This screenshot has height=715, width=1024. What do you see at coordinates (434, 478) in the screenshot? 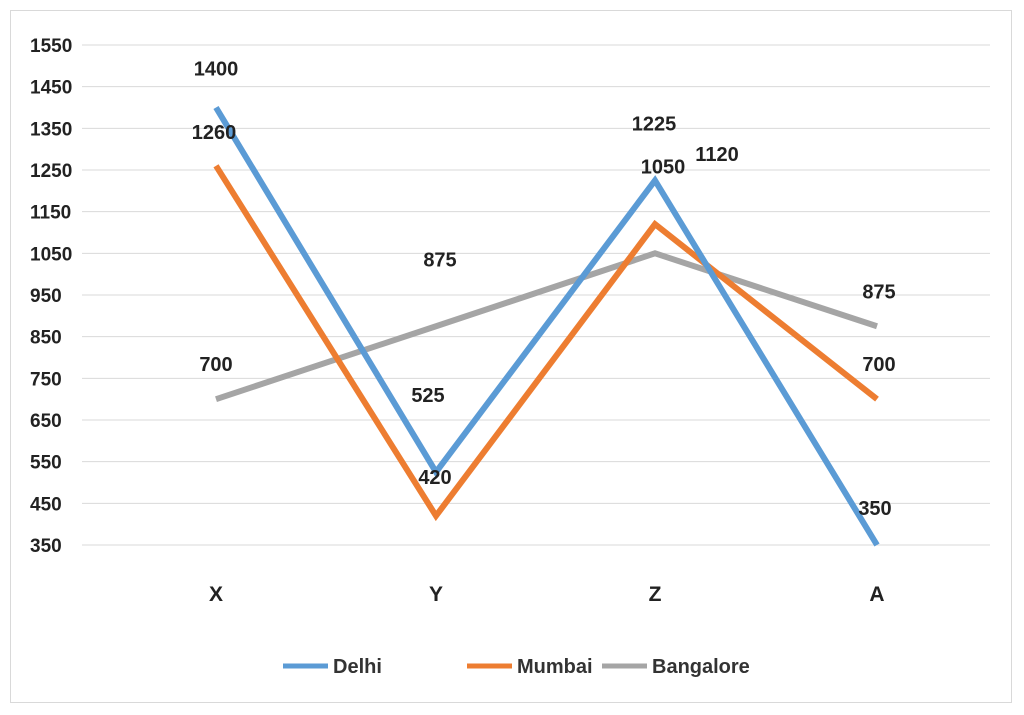
I see `data-label-mumbai: 420` at bounding box center [434, 478].